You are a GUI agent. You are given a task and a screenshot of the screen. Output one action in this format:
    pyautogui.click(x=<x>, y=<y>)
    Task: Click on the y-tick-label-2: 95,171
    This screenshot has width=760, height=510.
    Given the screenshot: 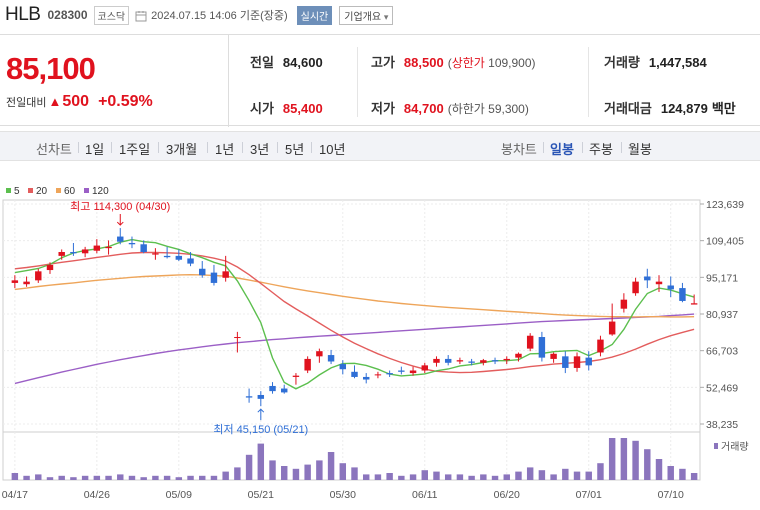 What is the action you would take?
    pyautogui.click(x=722, y=278)
    